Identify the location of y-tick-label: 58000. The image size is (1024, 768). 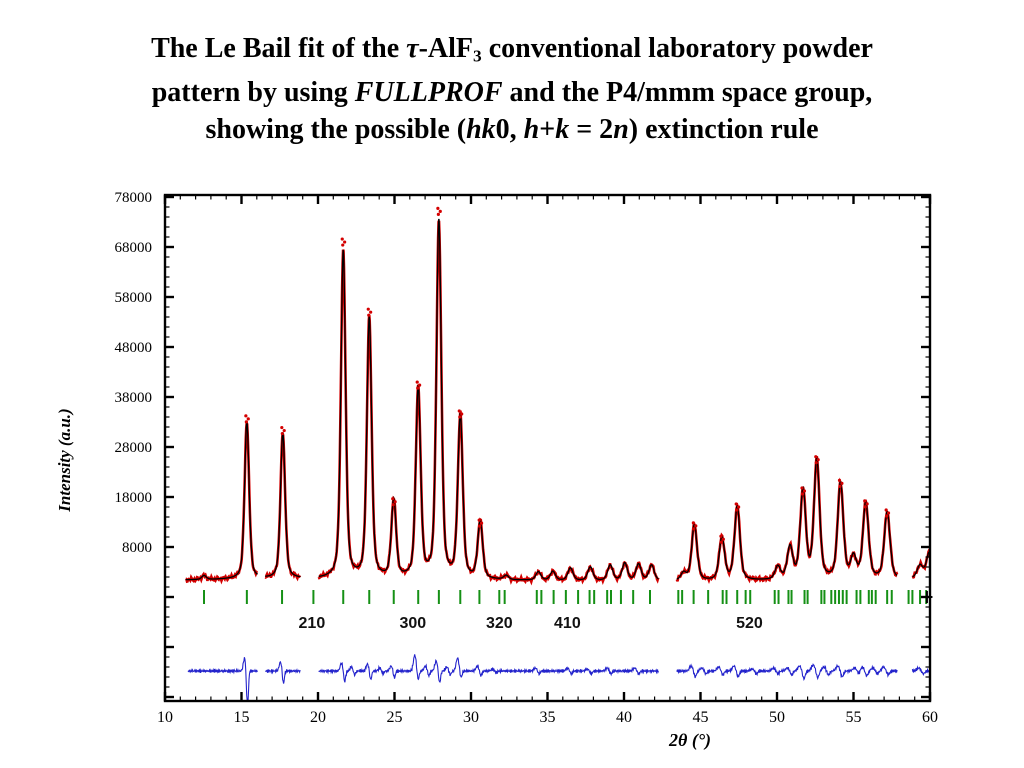
(134, 298).